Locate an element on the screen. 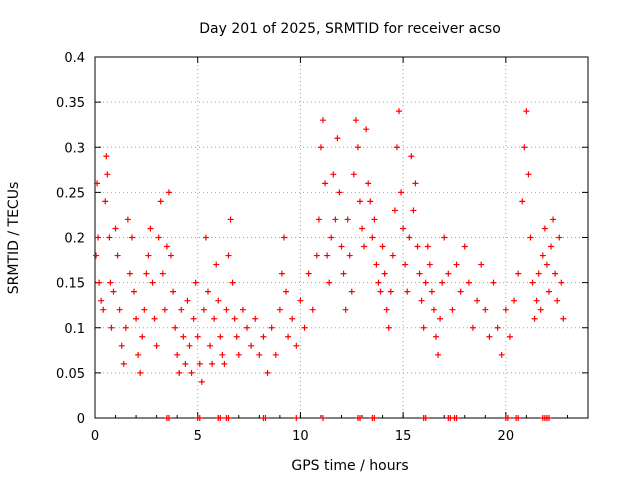  y-axis-label: SRMTID / TECUs is located at coordinates (14, 238).